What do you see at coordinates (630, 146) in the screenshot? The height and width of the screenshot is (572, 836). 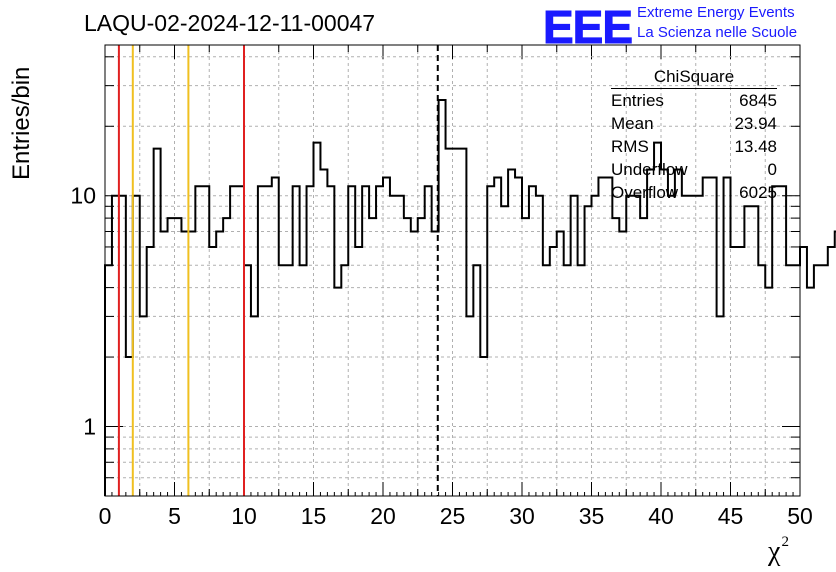 I see `stats-label: RMS` at bounding box center [630, 146].